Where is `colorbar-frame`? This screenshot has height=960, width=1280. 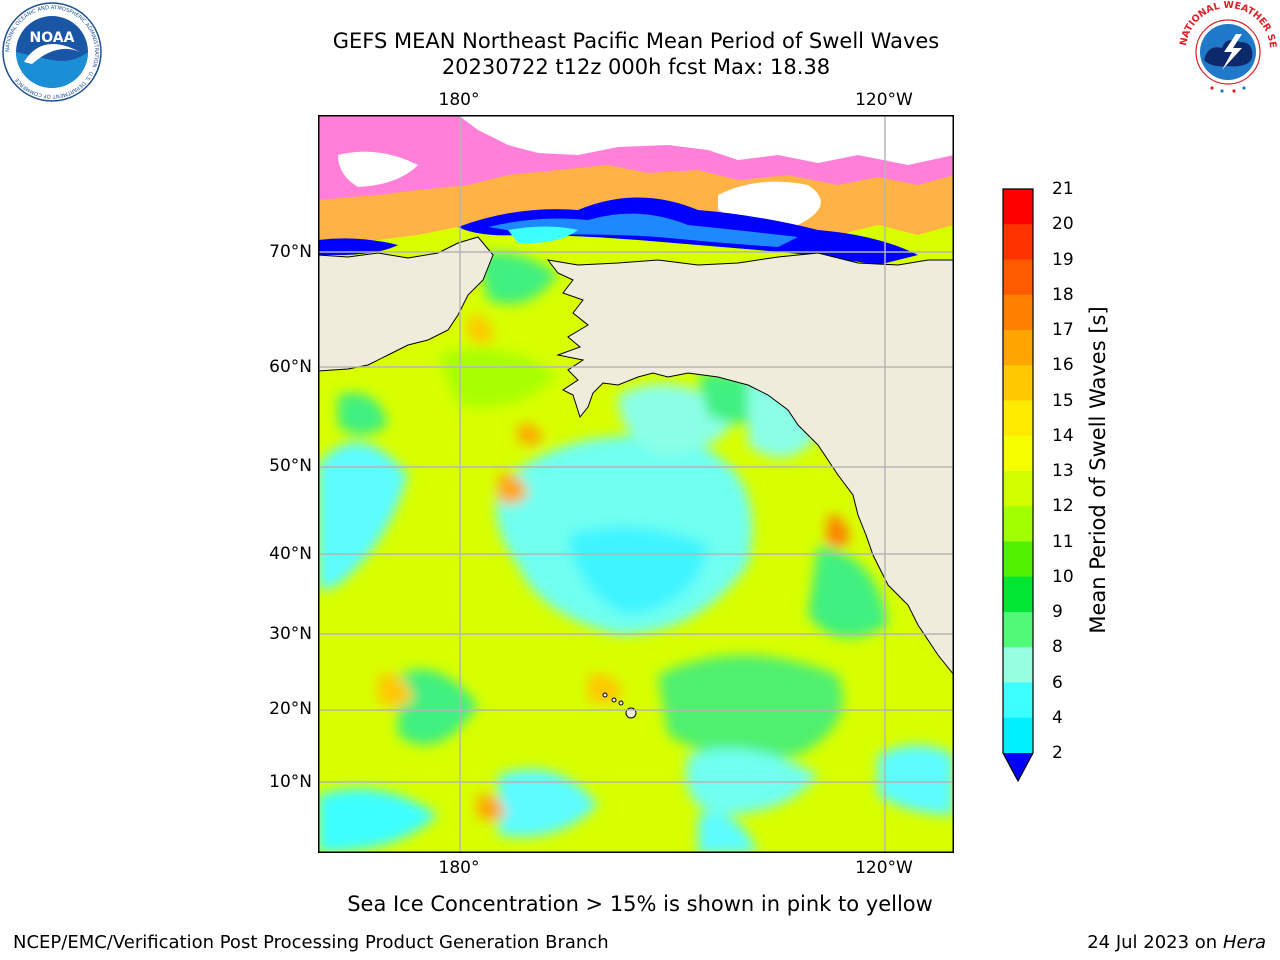
colorbar-frame is located at coordinates (1018, 485).